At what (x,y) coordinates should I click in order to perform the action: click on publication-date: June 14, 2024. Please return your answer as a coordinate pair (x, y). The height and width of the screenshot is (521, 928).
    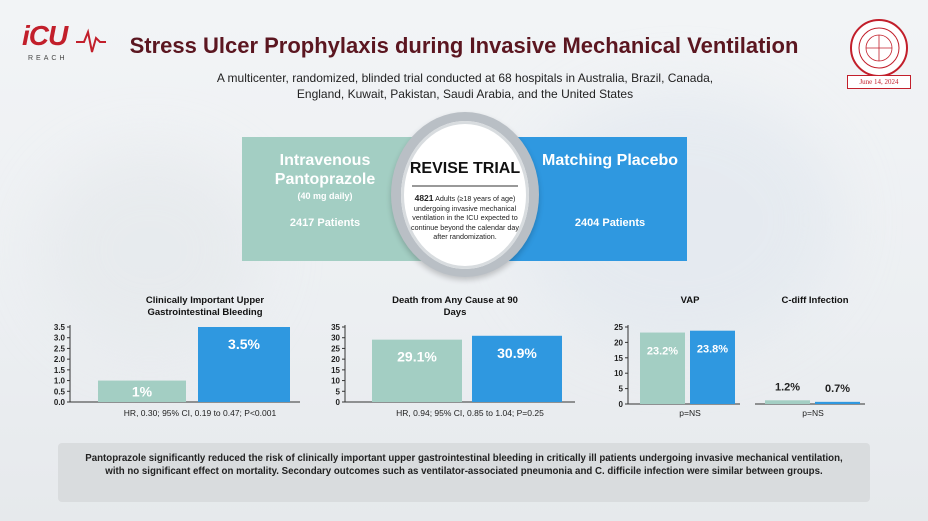
    Looking at the image, I should click on (879, 82).